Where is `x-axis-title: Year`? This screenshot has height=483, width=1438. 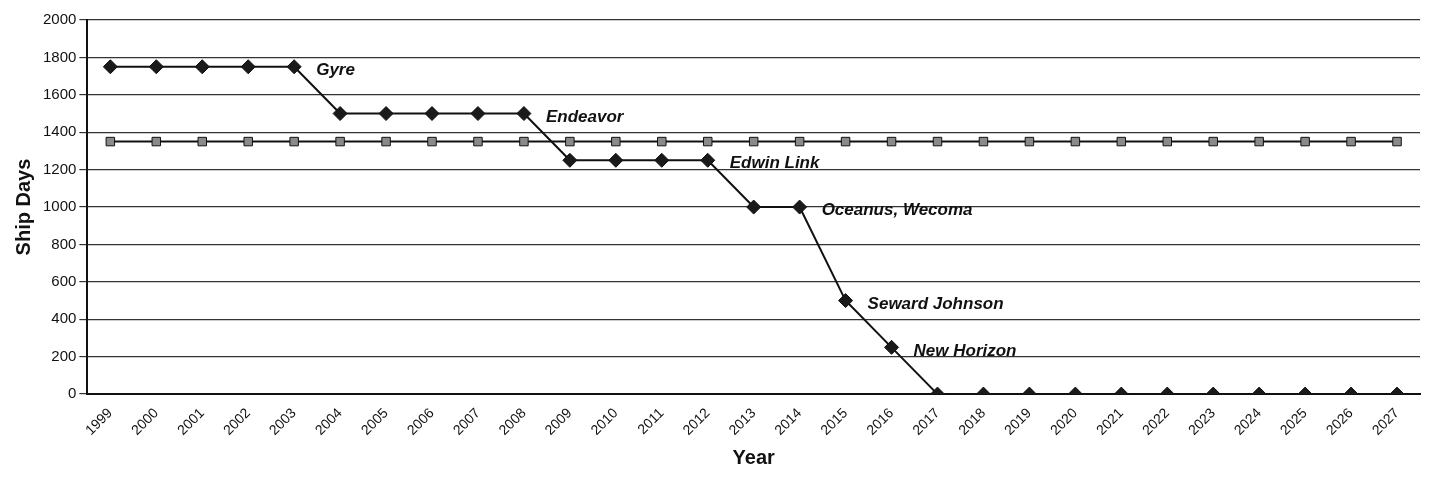
x-axis-title: Year is located at coordinates (754, 456).